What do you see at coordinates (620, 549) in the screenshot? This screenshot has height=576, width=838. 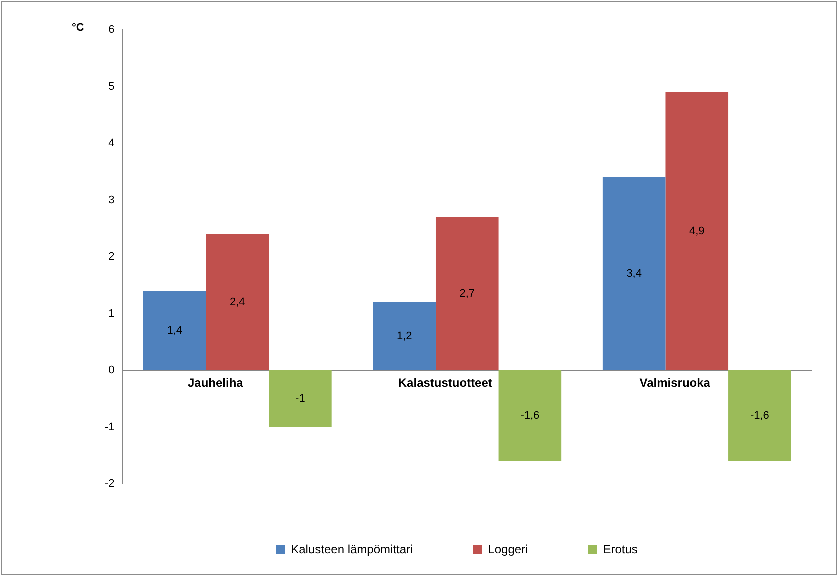 I see `legend-label: Erotus` at bounding box center [620, 549].